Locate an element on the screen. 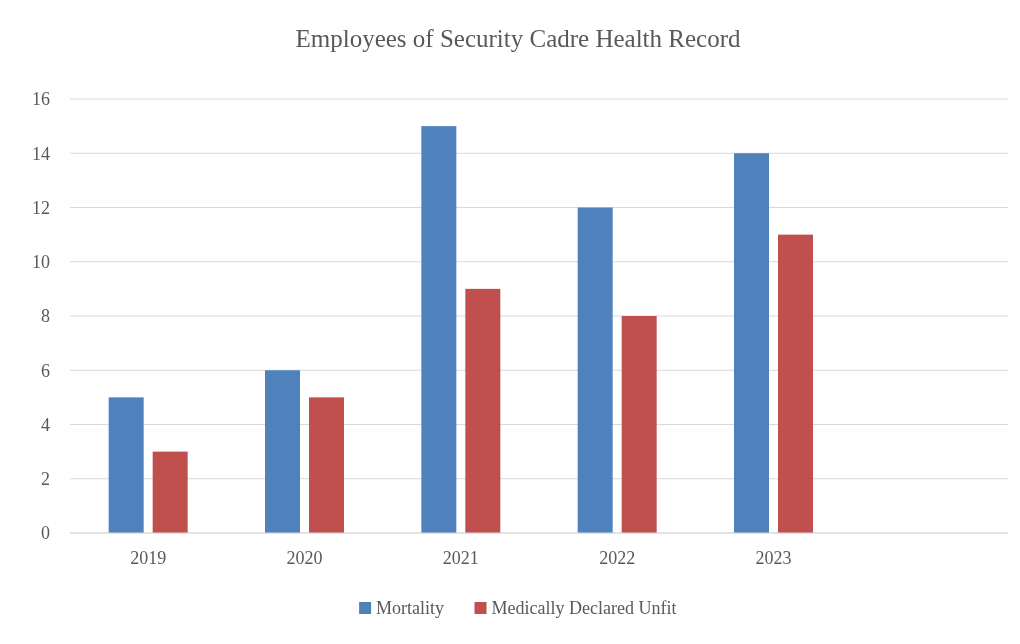  y-tick-label: 0 is located at coordinates (45, 533).